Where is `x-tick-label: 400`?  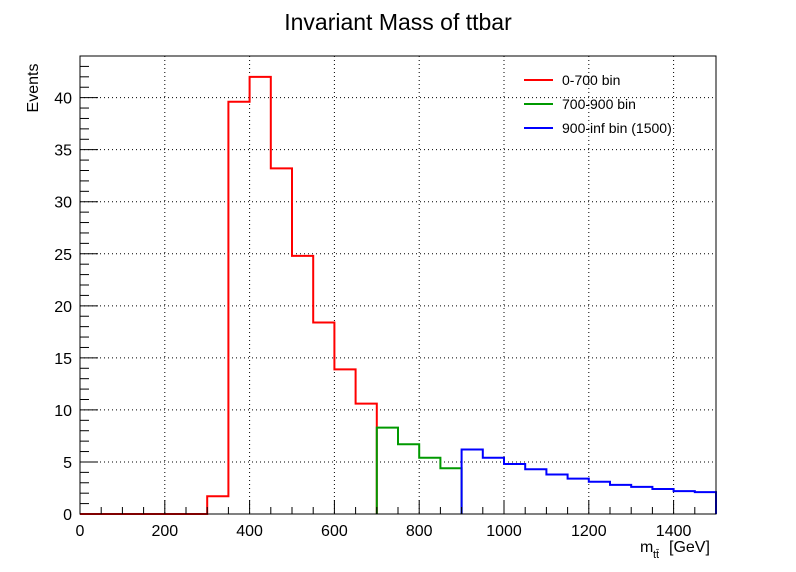 x-tick-label: 400 is located at coordinates (249, 531).